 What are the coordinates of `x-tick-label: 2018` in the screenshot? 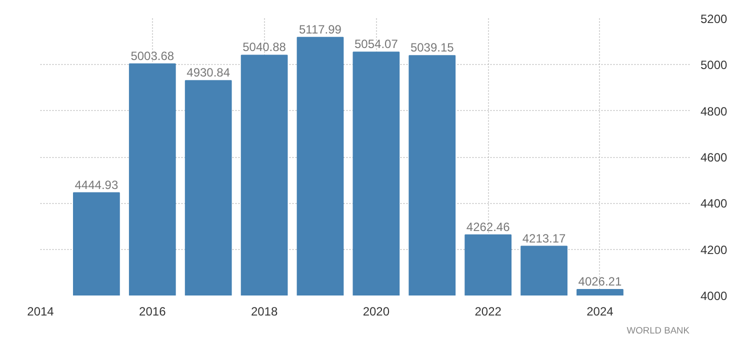 It's located at (264, 311).